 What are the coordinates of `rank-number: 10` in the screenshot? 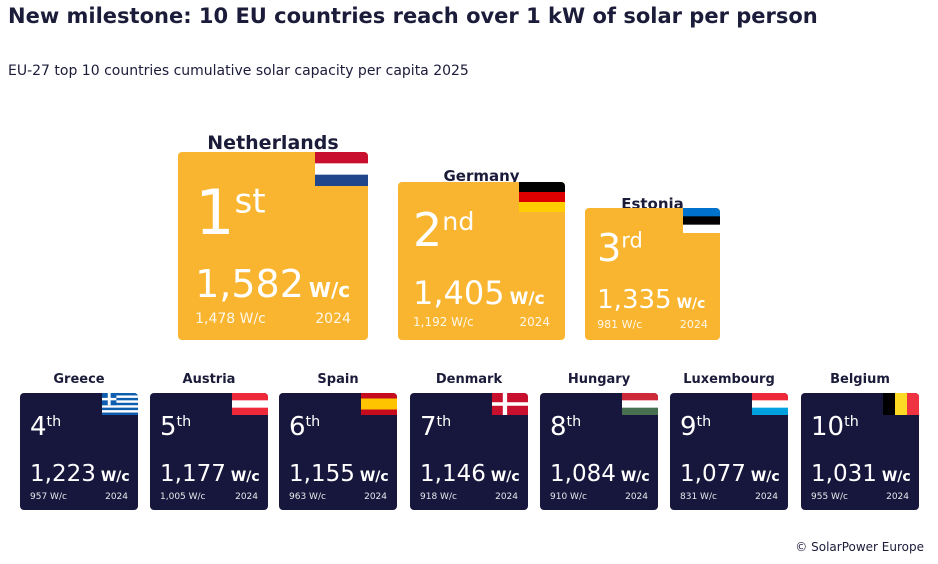 It's located at (828, 427).